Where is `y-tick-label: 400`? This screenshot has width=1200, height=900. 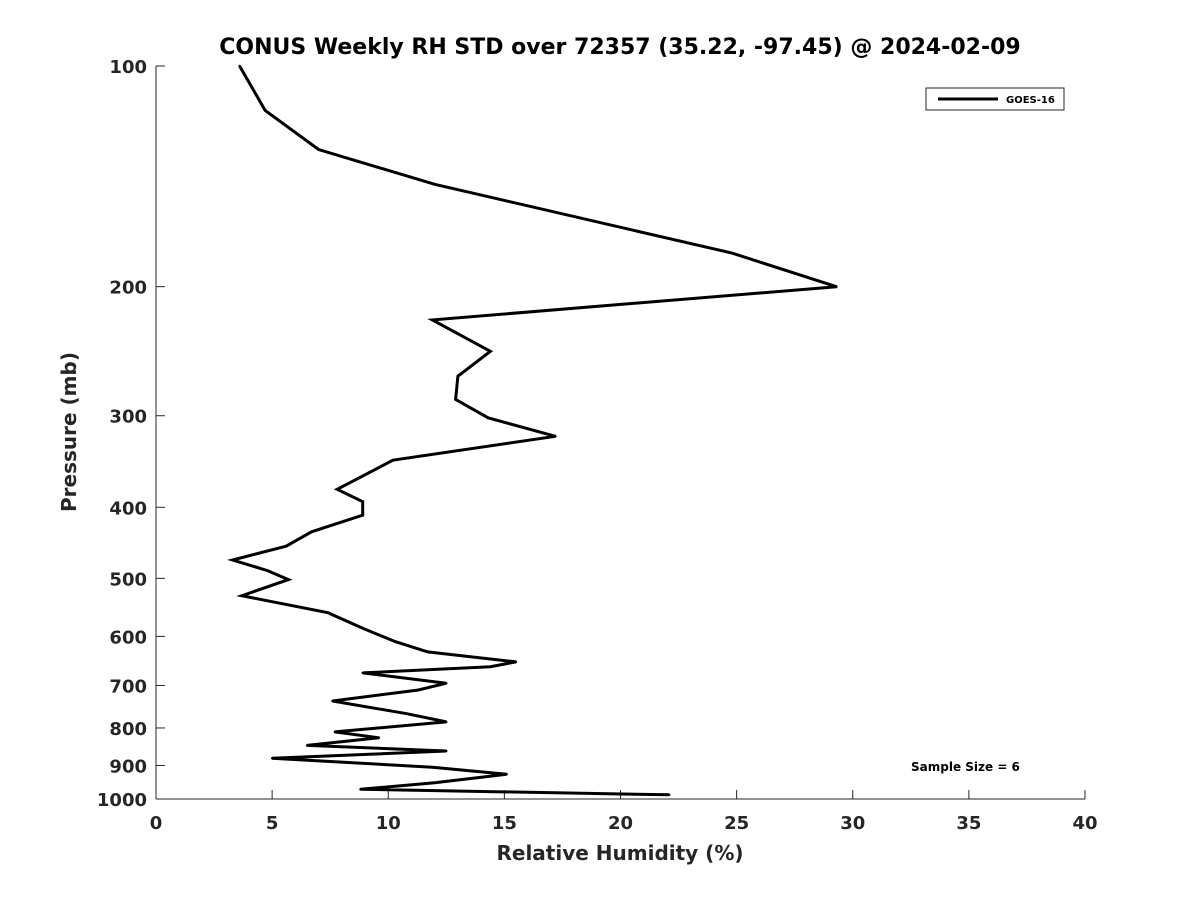
y-tick-label: 400 is located at coordinates (128, 508).